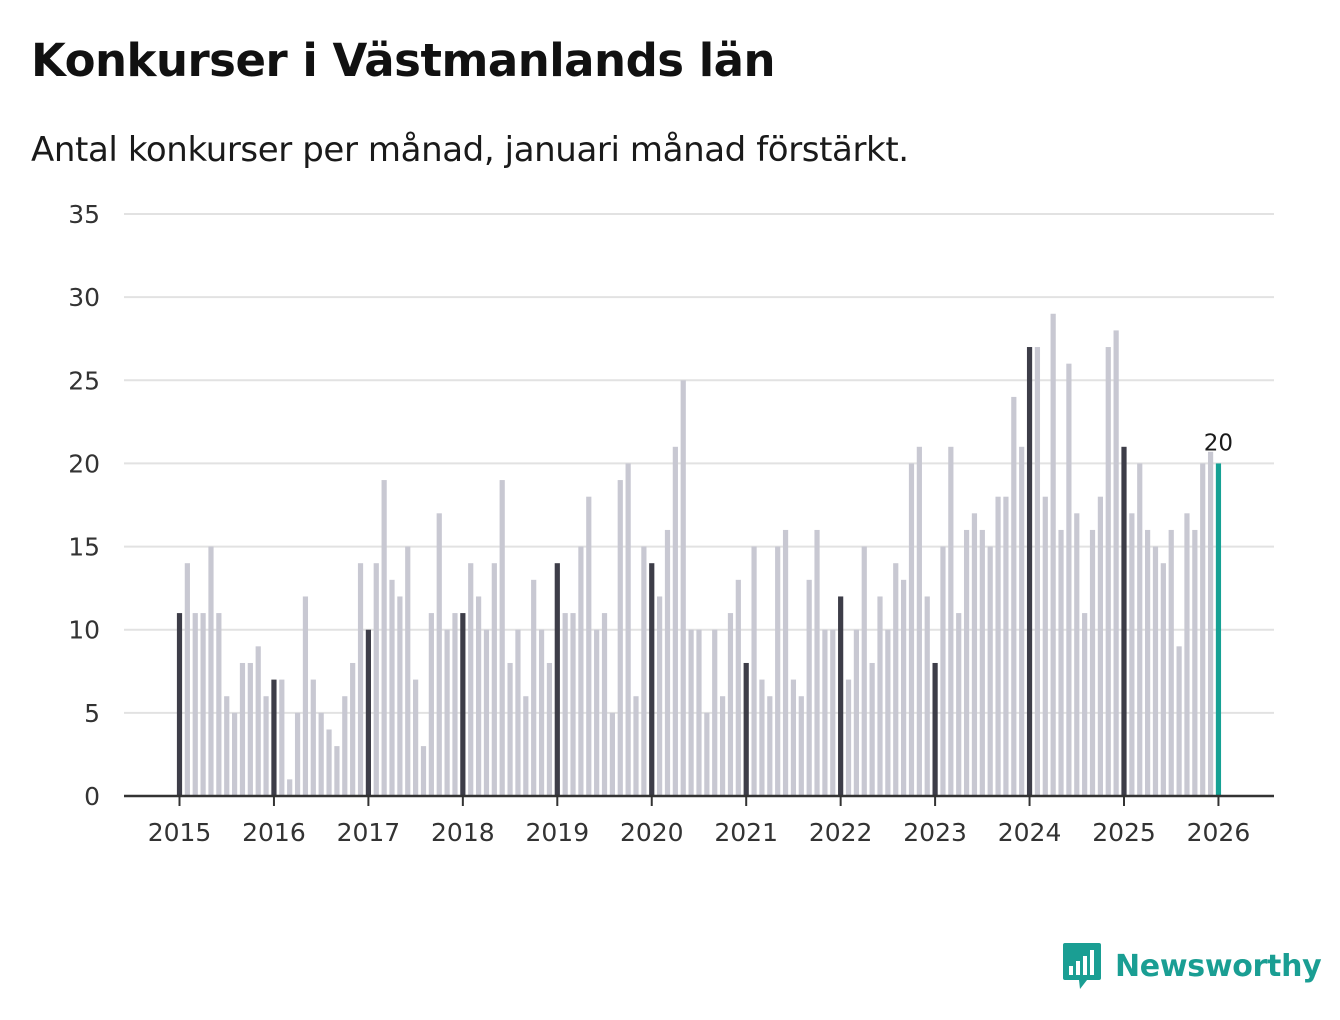 The width and height of the screenshot is (1340, 1020). I want to click on y-axis-ticks: 0 5 10 15 20 25 30 35, so click(84, 505).